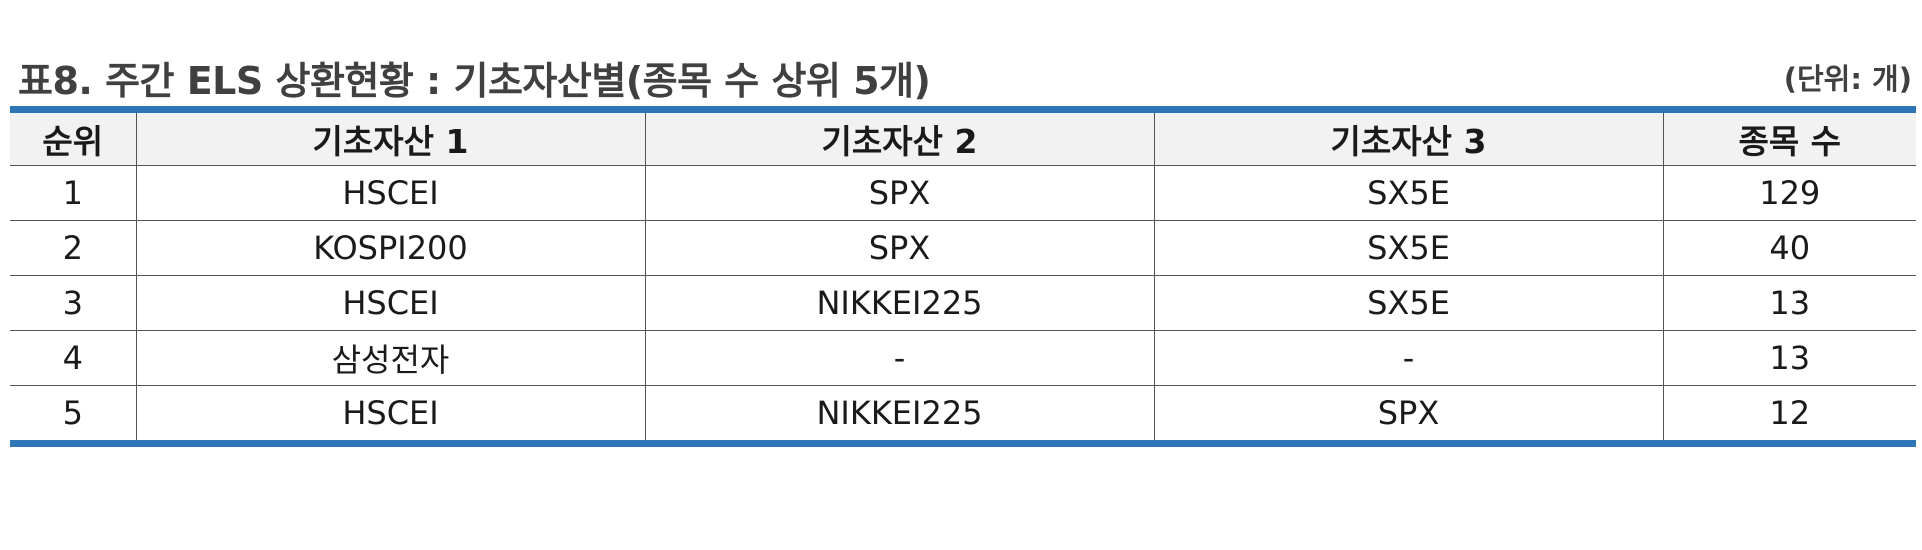  Describe the element at coordinates (390, 137) in the screenshot. I see `column-header-underlying-1: 기초자산 1` at that location.